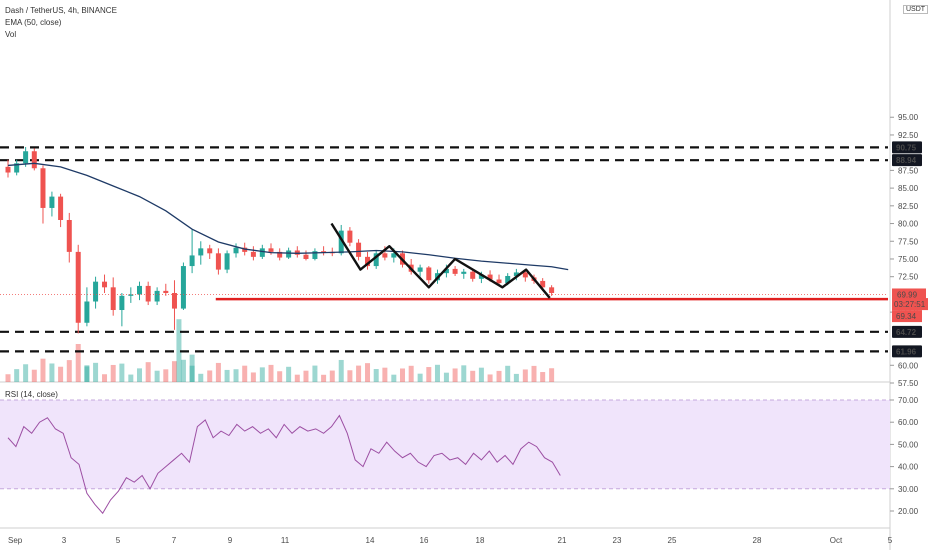 The image size is (932, 550). I want to click on current-price-label: 69.99, so click(907, 294).